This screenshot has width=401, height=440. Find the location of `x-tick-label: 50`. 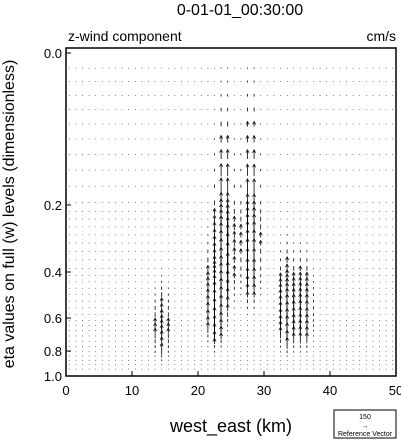

x-tick-label: 50 is located at coordinates (395, 390).